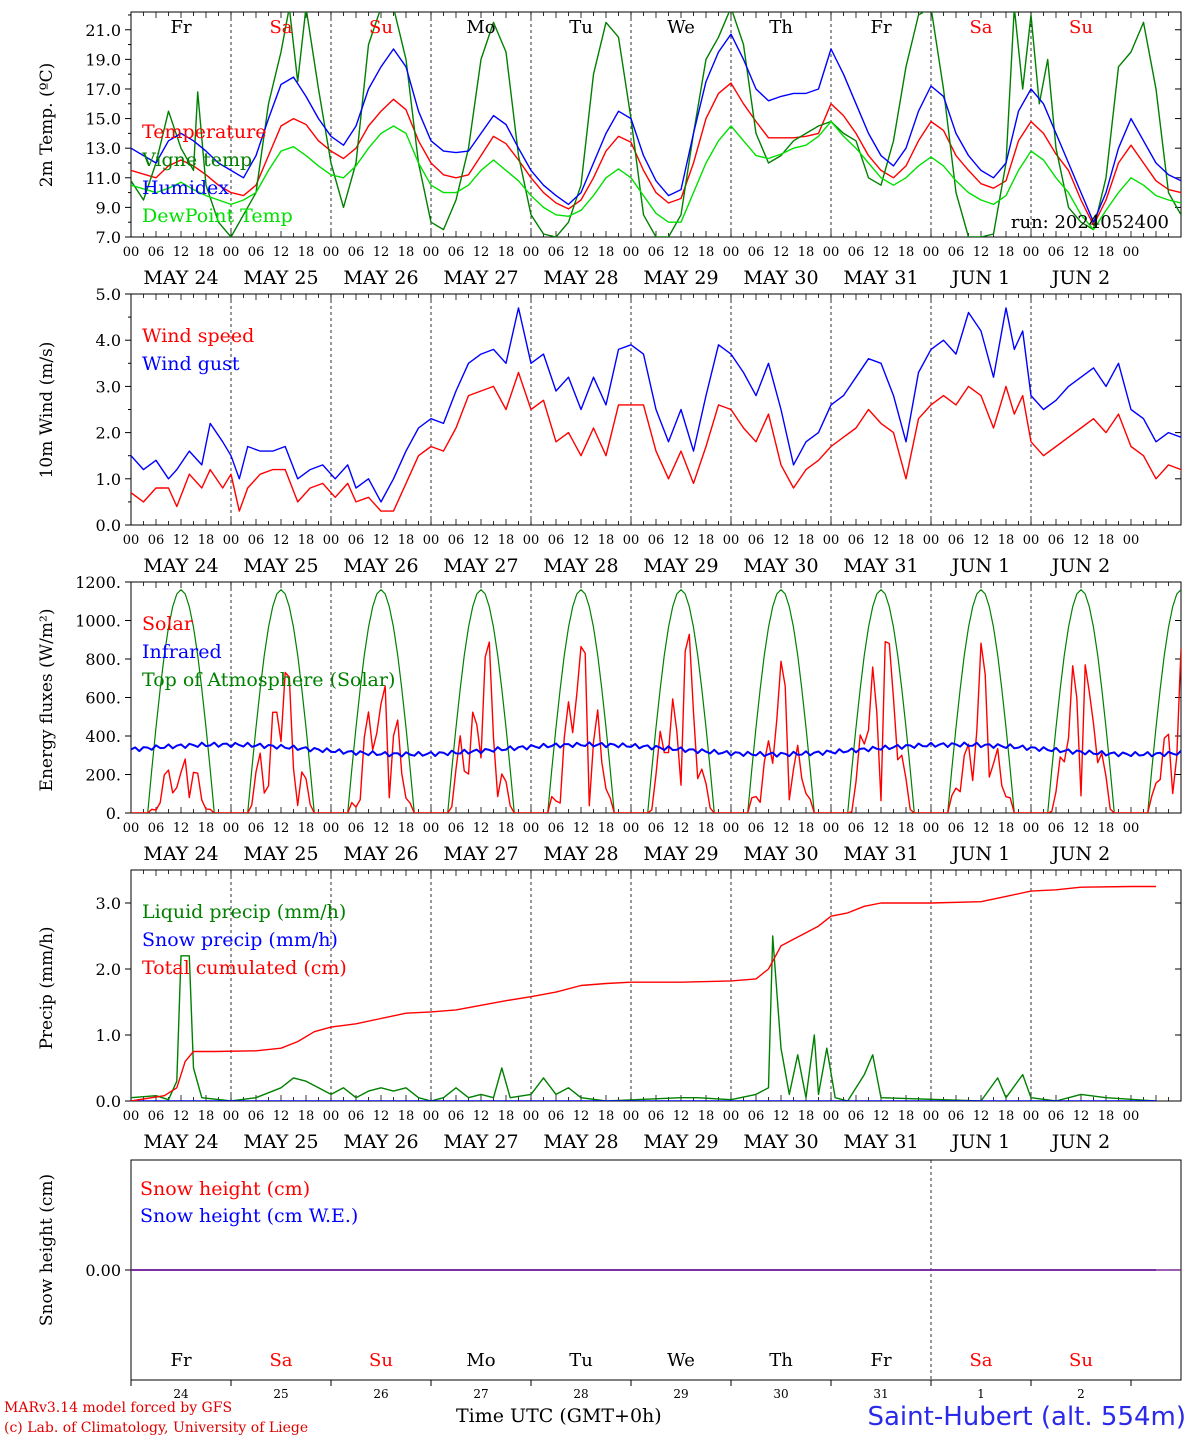 The height and width of the screenshot is (1440, 1194). I want to click on y-tick-label: 21.0, so click(103, 30).